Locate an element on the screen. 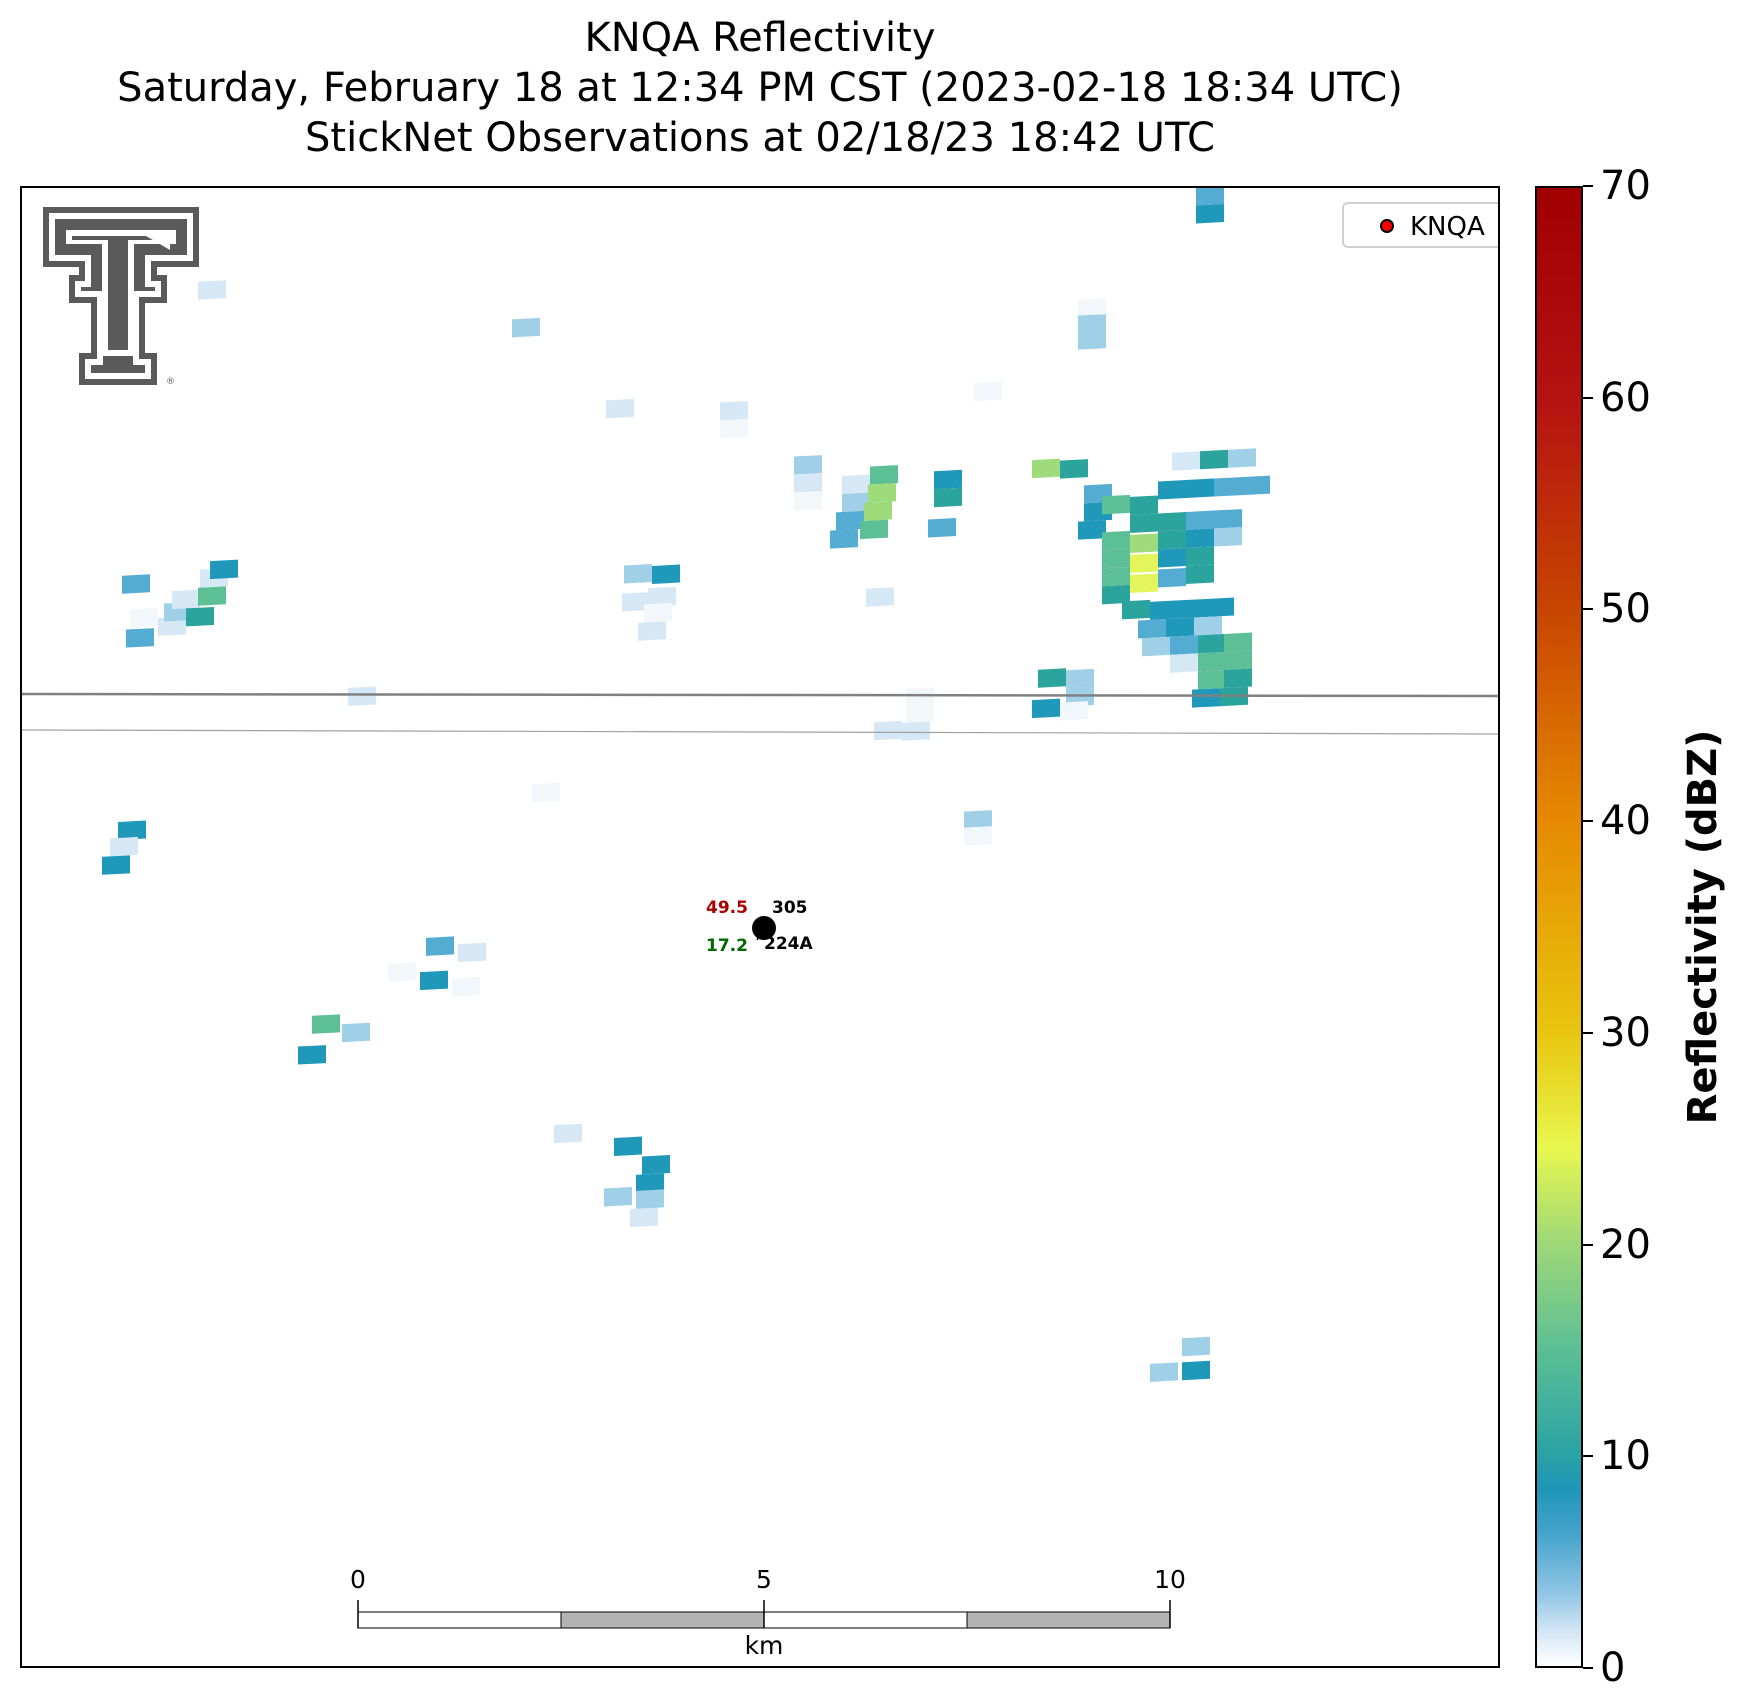 The height and width of the screenshot is (1705, 1738). road-line is located at coordinates (760, 732).